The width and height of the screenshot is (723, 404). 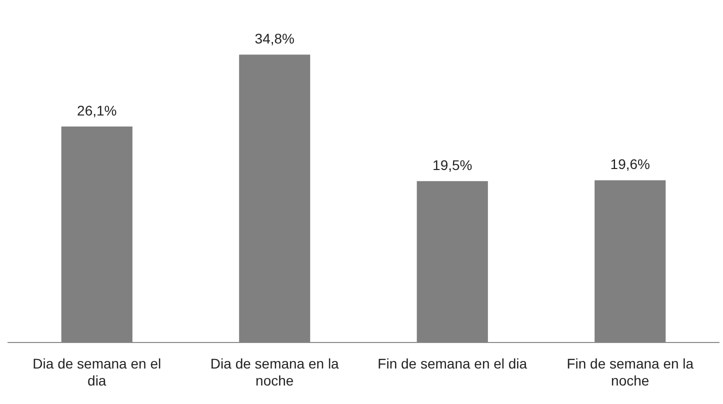 I want to click on x-tick-label: Dia de semana en la noche, so click(x=275, y=372).